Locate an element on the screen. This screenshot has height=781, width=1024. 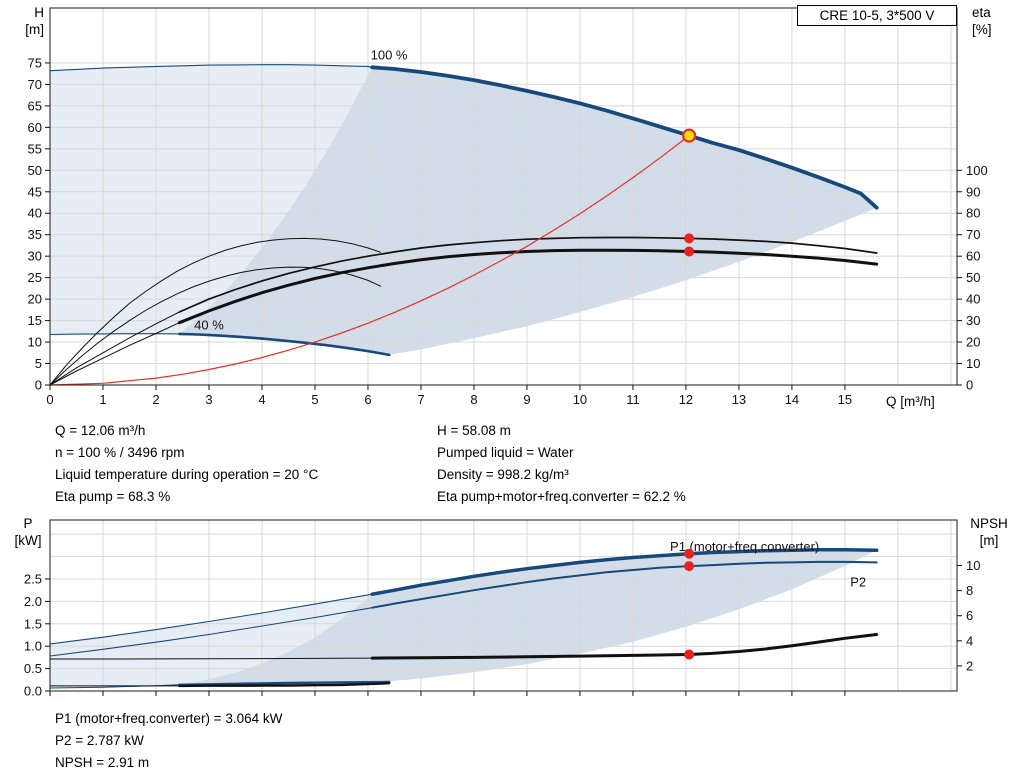
eta-axis-title: eta [%] is located at coordinates (982, 21).